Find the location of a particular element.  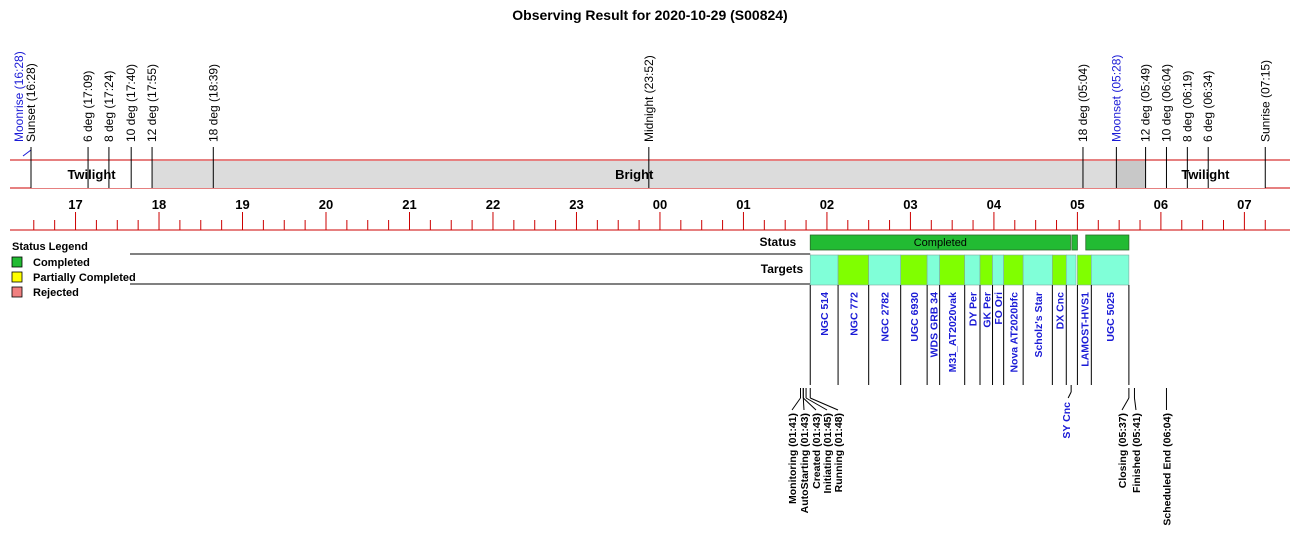

target-label-ugc-6930: UGC 6930 is located at coordinates (915, 317).